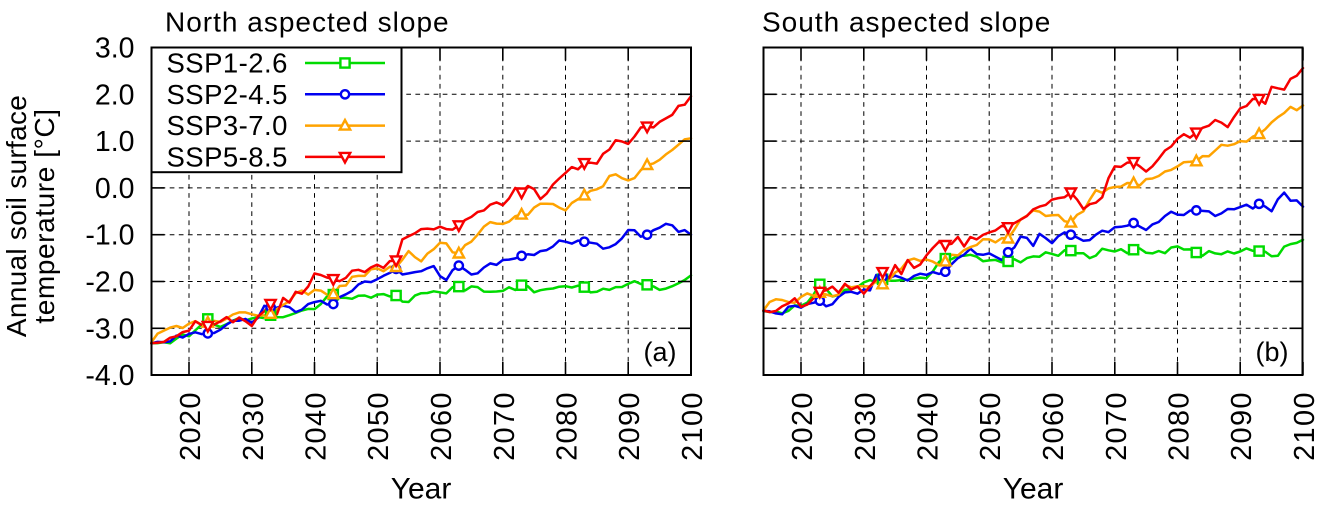 This screenshot has width=1326, height=518. I want to click on svg-text: SSP3-7.0, so click(227, 125).